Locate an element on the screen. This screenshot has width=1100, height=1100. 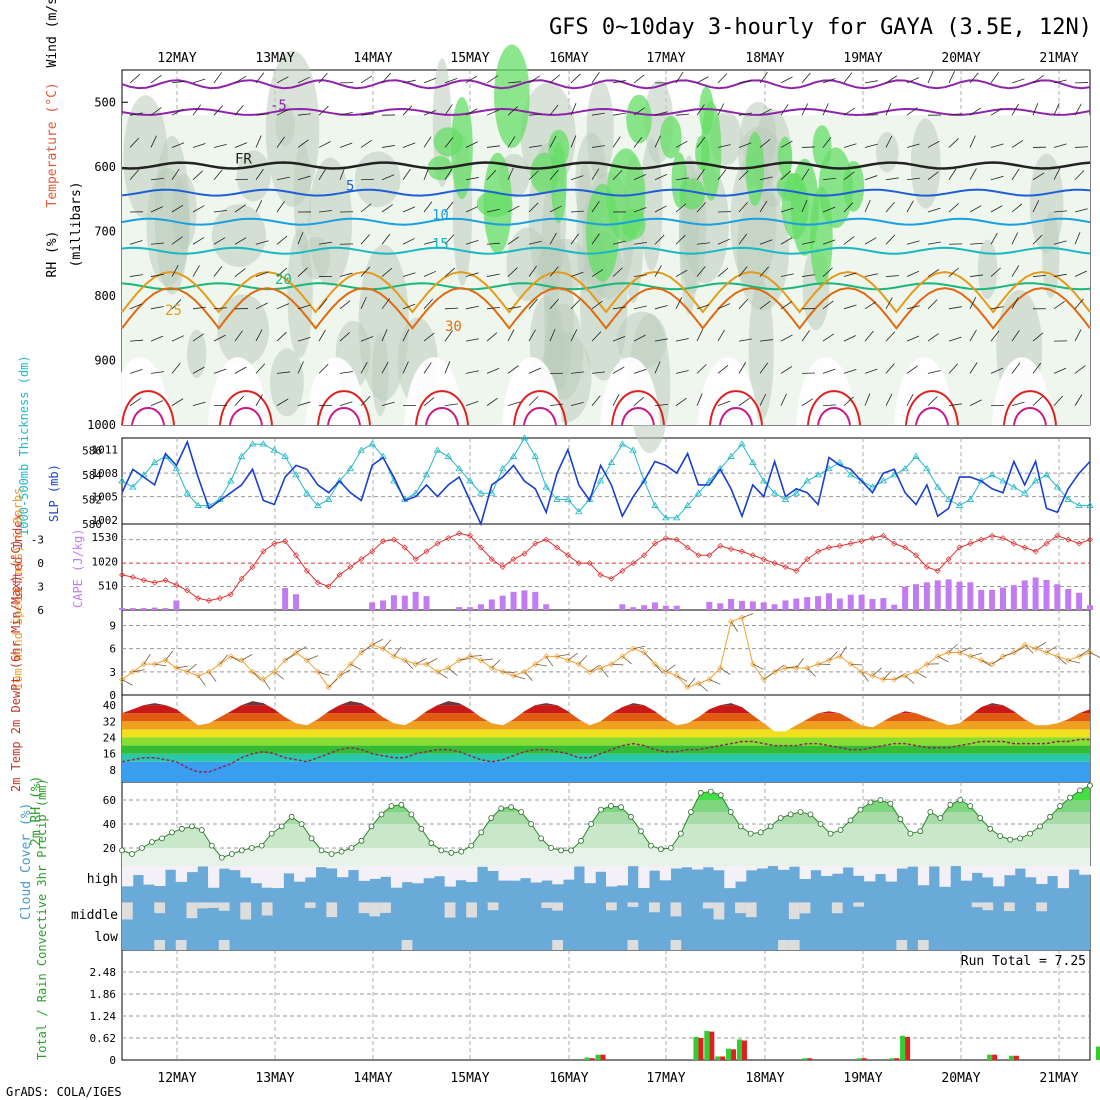
date-label-top: 13MAY is located at coordinates (274, 58).